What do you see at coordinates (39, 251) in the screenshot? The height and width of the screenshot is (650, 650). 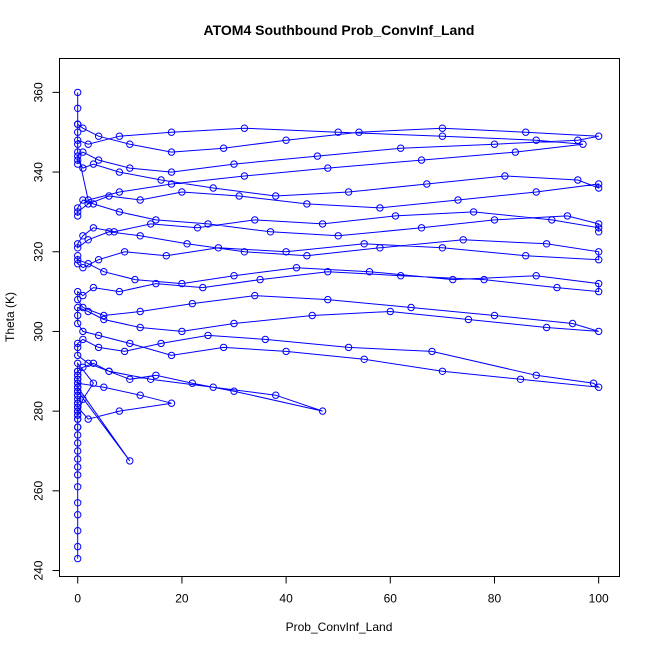 I see `y-tick-label: 320` at bounding box center [39, 251].